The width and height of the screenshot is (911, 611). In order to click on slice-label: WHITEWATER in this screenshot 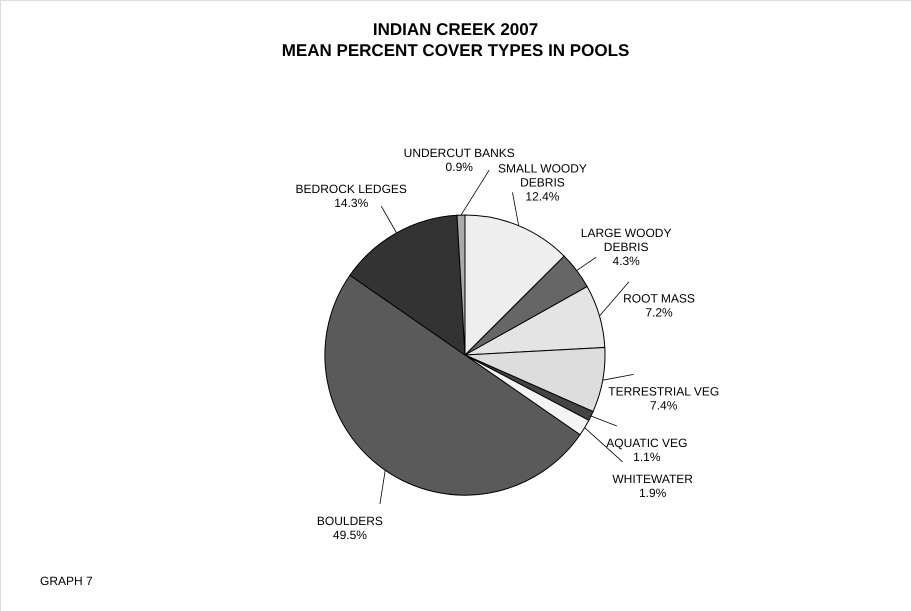, I will do `click(653, 479)`.